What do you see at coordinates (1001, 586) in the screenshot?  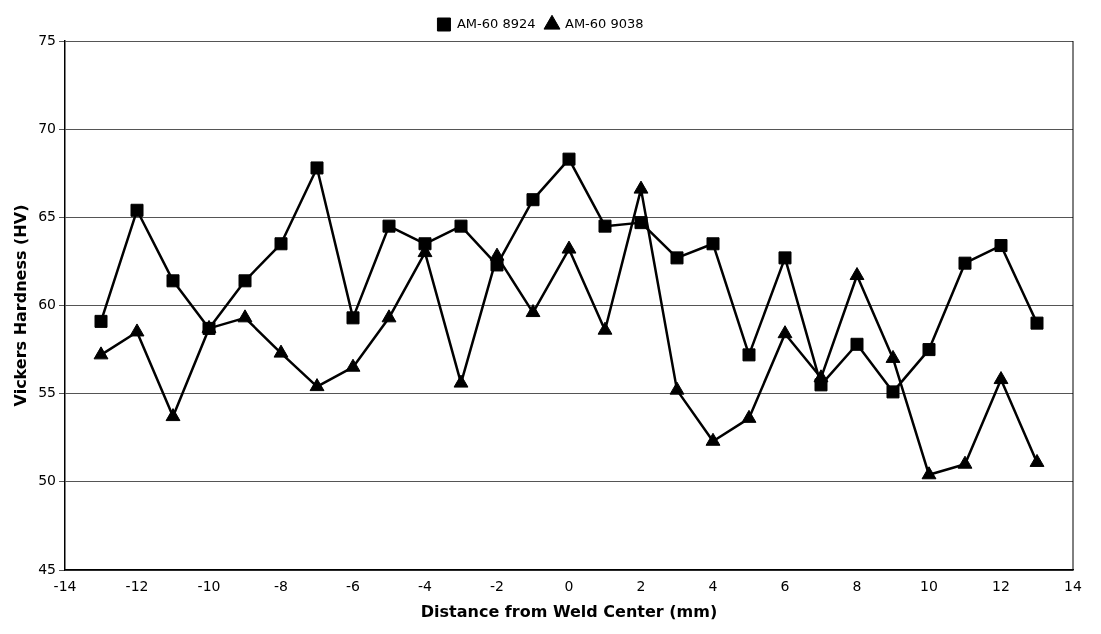 I see `x-tick-label: 12` at bounding box center [1001, 586].